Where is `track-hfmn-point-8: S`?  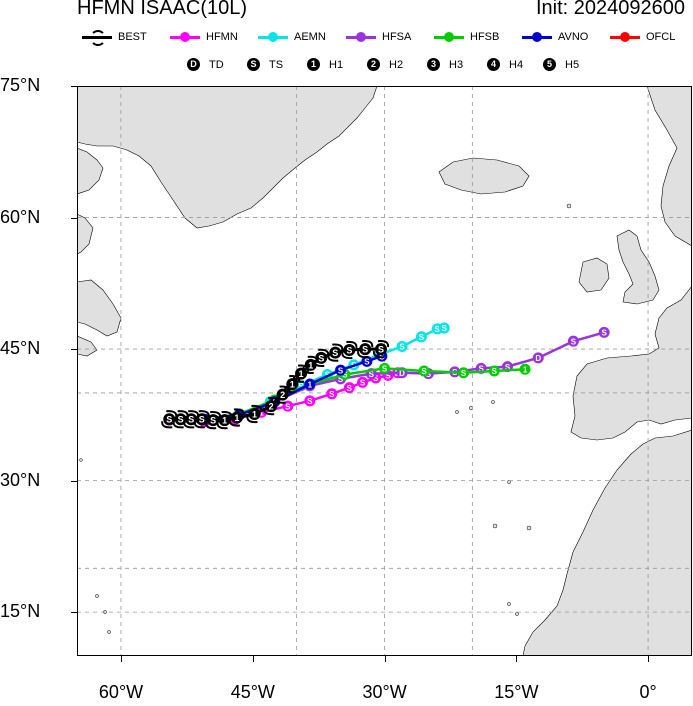
track-hfmn-point-8: S is located at coordinates (363, 382).